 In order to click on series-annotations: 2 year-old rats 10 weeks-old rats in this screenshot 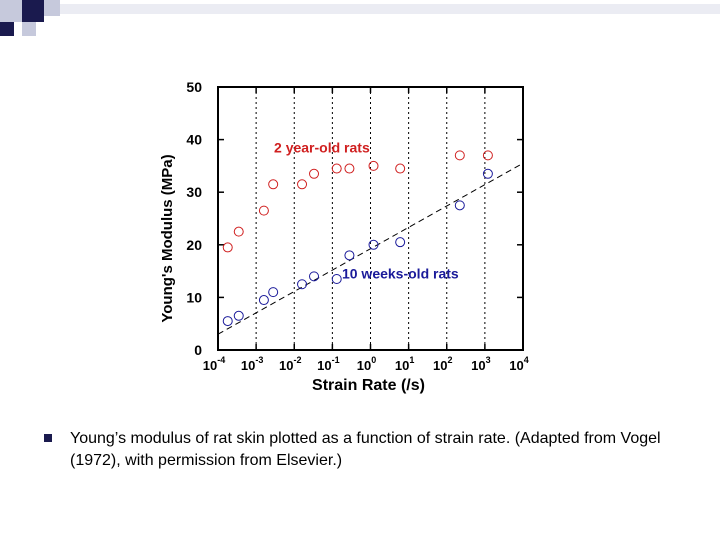, I will do `click(366, 210)`.